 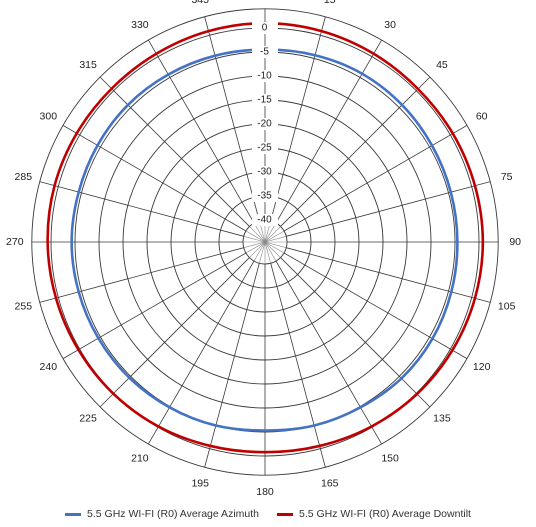 I want to click on legend-item-azimuth: 5.5 GHz WI-FI (R0) Average Azimuth, so click(x=162, y=514).